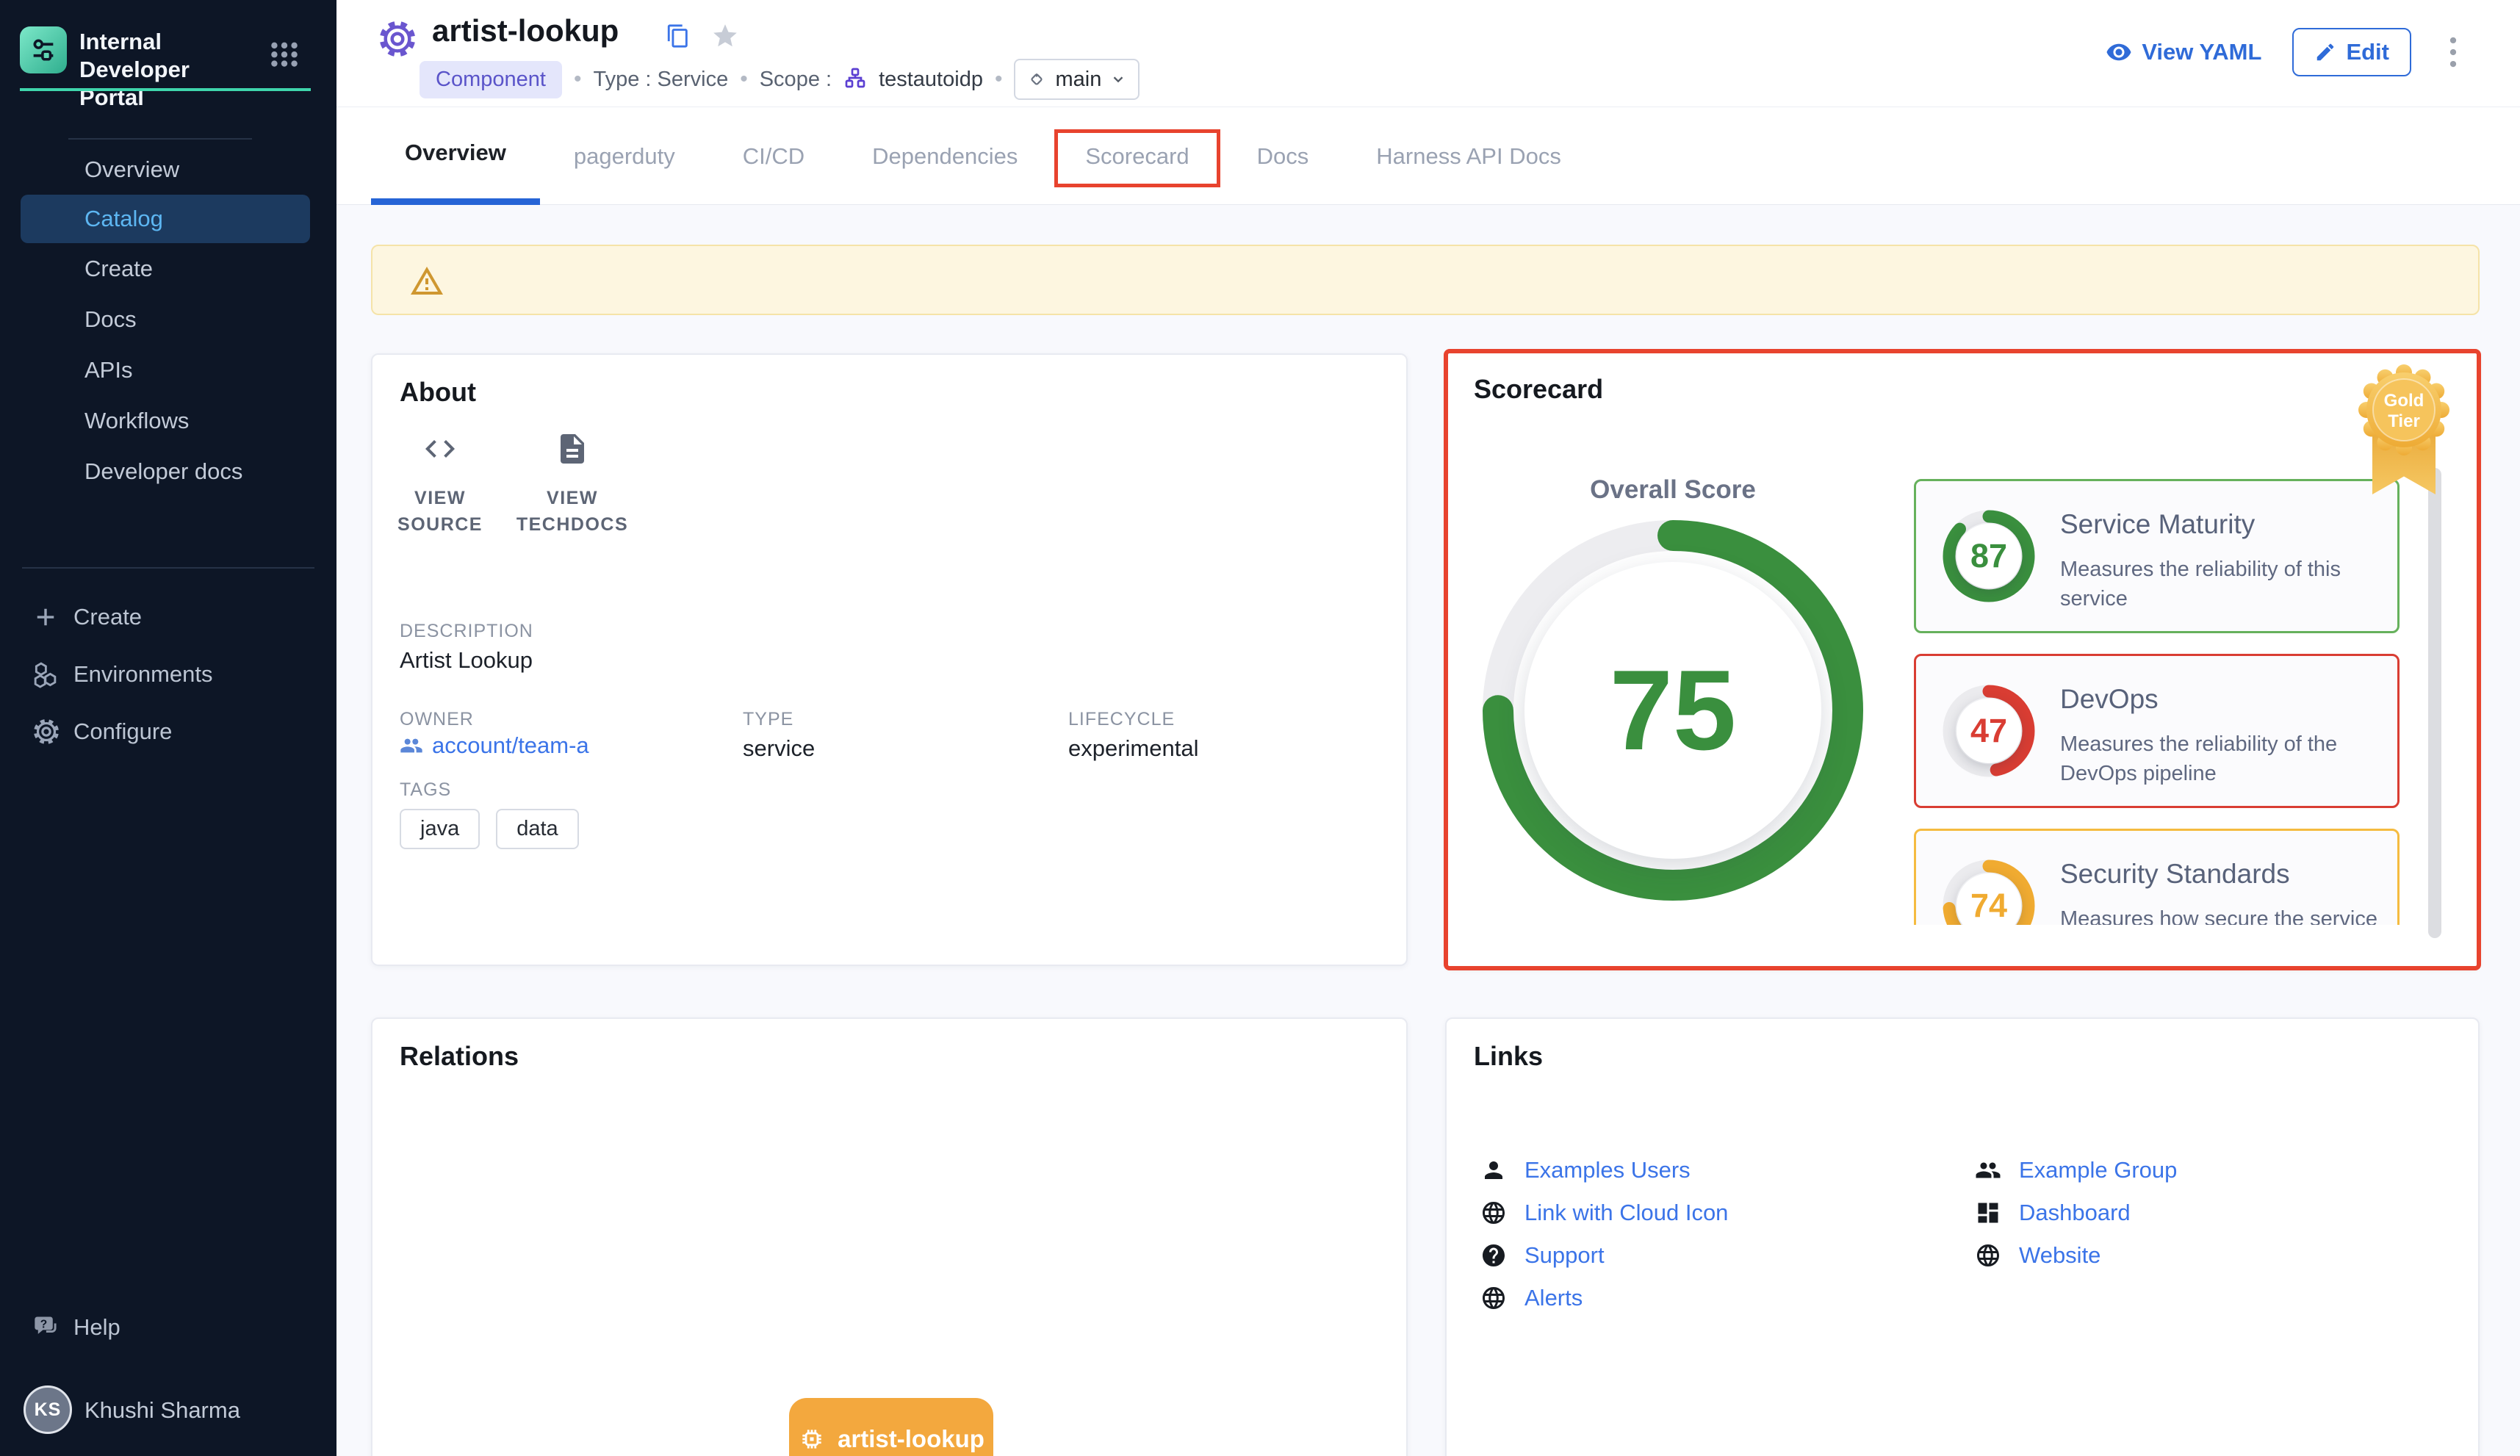 This screenshot has height=1456, width=2520. I want to click on document-icon, so click(572, 449).